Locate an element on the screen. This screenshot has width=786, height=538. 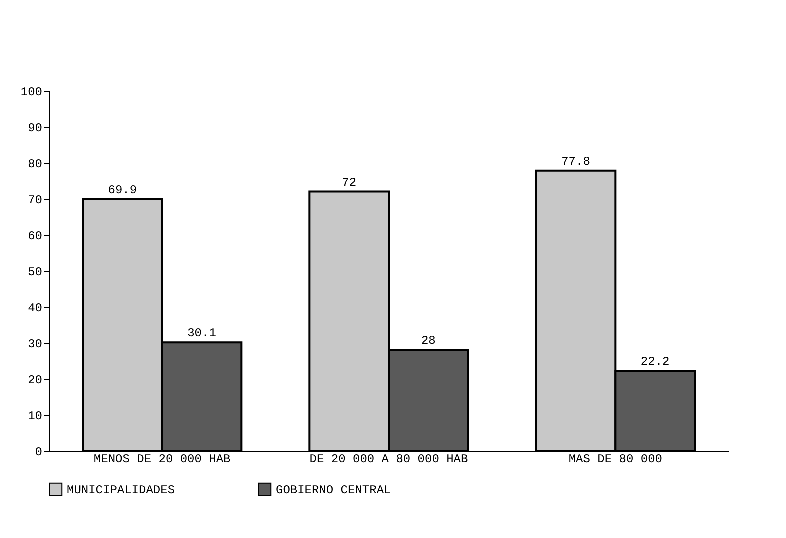
y-tick-label: 10 is located at coordinates (35, 417).